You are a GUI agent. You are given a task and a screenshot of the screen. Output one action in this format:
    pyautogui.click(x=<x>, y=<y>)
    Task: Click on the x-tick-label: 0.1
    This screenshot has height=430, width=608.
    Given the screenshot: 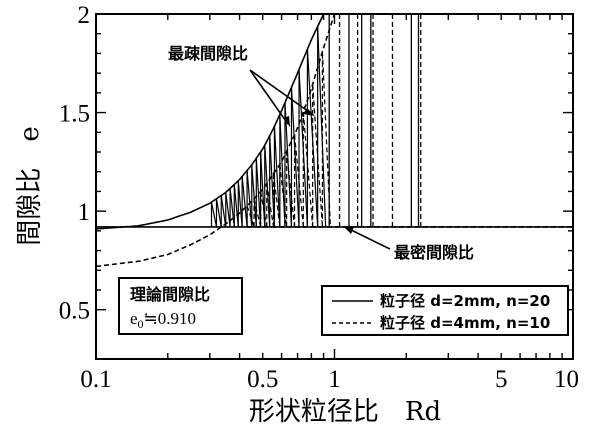 What is the action you would take?
    pyautogui.click(x=95, y=379)
    